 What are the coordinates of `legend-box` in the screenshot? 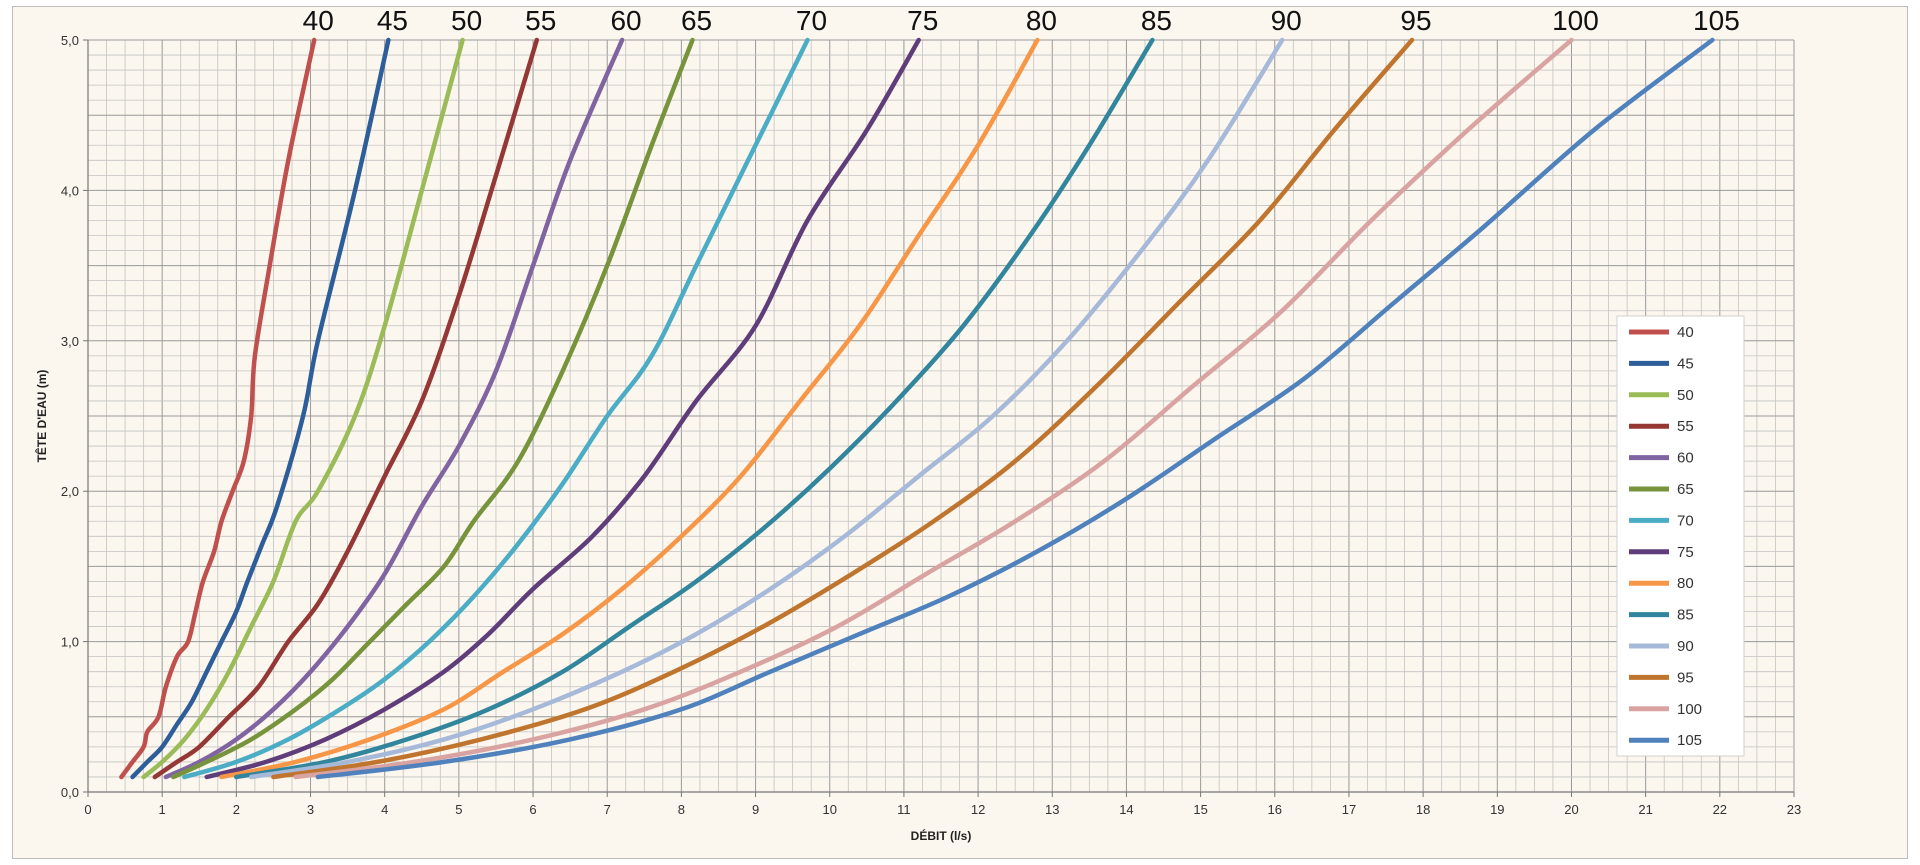 It's located at (1680, 536).